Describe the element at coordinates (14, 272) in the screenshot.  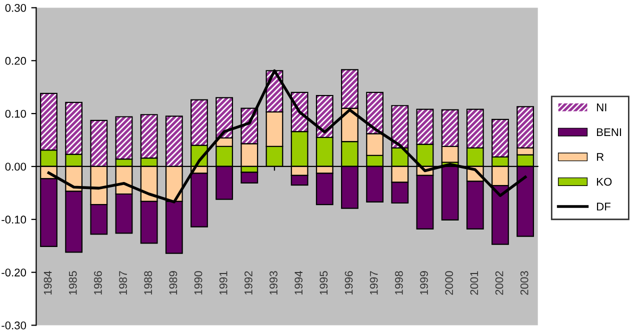
I see `y-tick-label: -0.20` at that location.